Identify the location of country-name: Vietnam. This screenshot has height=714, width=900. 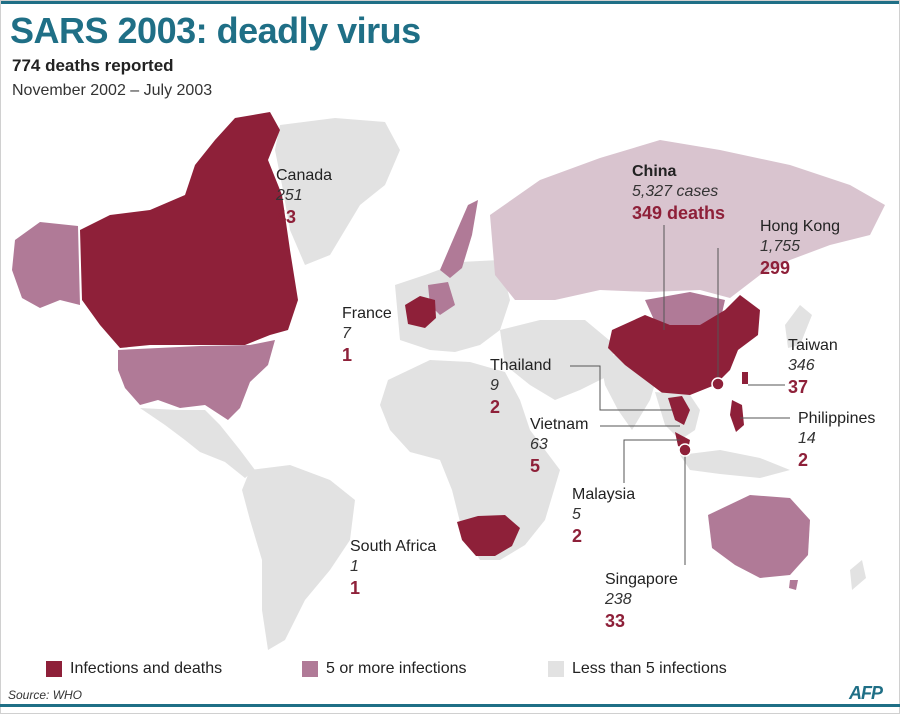
(559, 424).